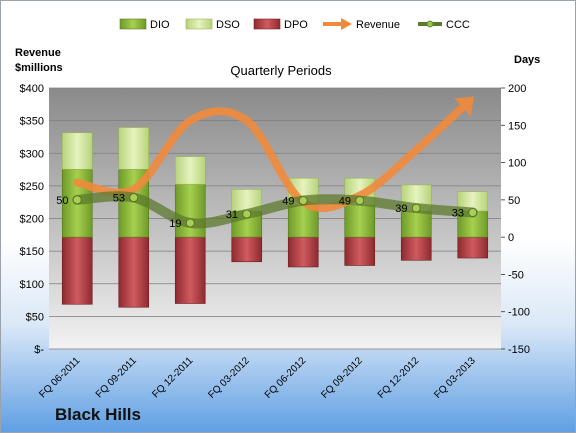 Image resolution: width=576 pixels, height=433 pixels. I want to click on left-axis-ticks: $- $50 $100 $150 $200 $250 $300 $350 $400, so click(32, 219).